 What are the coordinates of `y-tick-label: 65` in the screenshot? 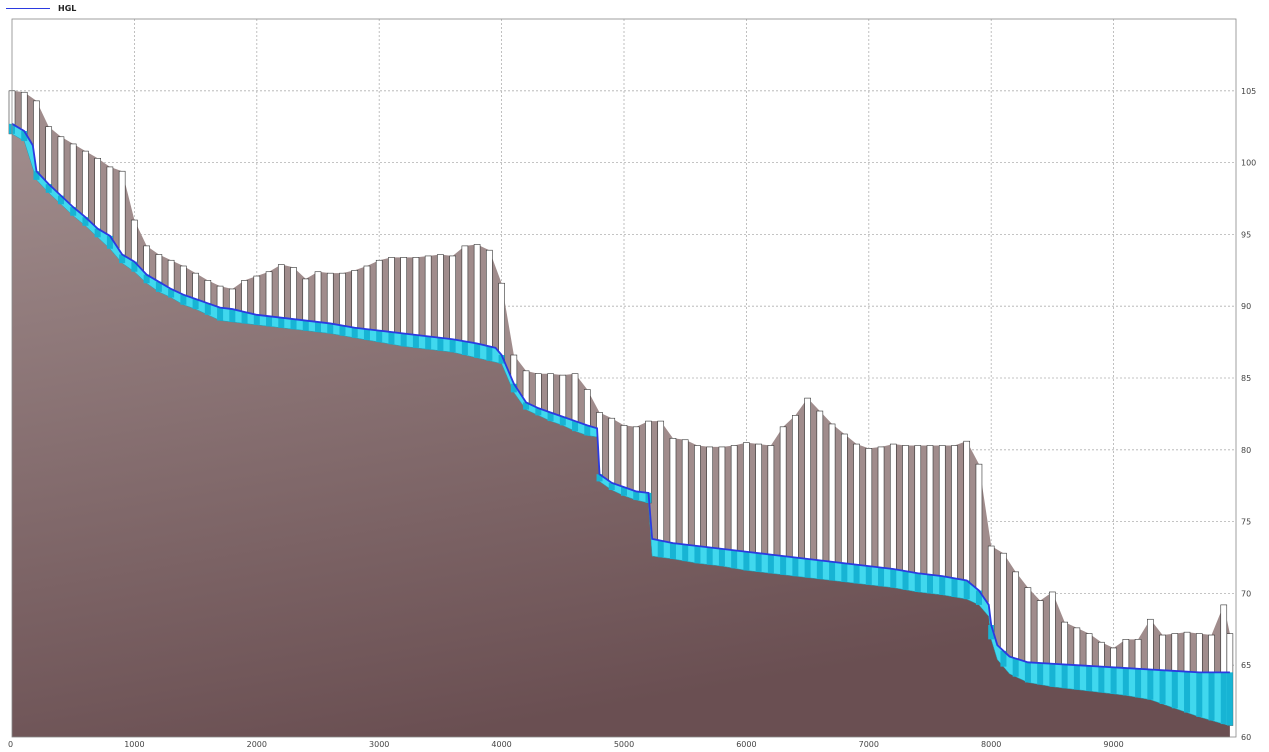 It's located at (1246, 665).